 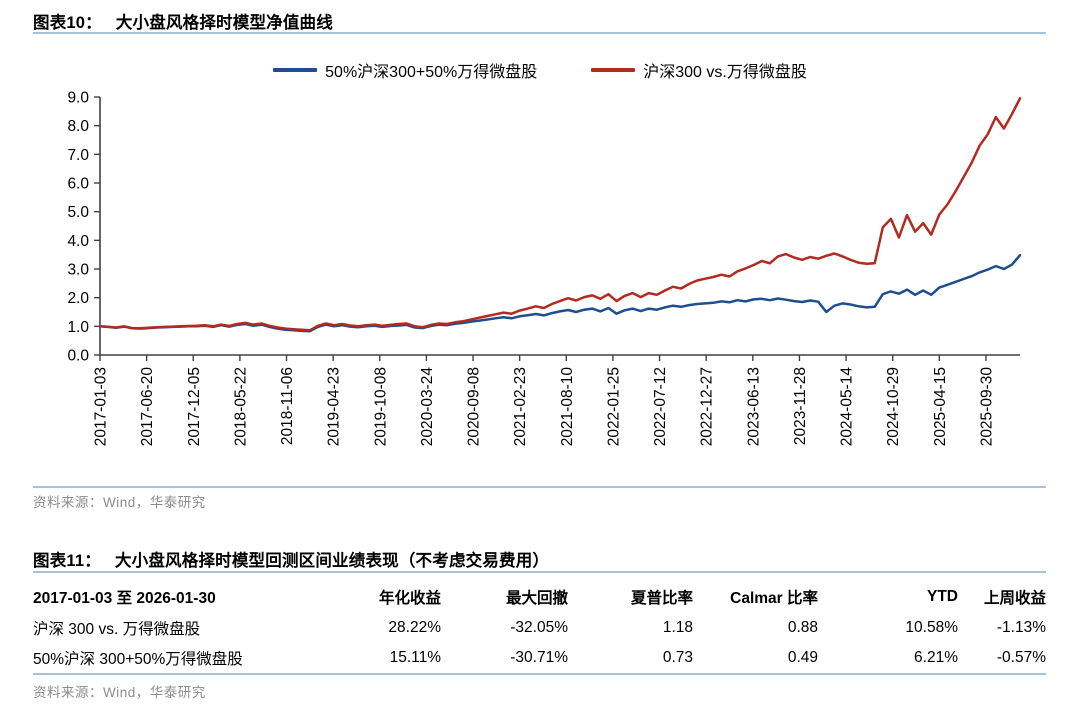 I want to click on cell-sharpe: 0.73, so click(x=677, y=657).